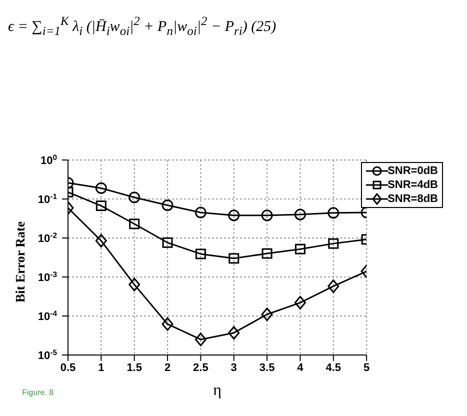 Image resolution: width=467 pixels, height=416 pixels. I want to click on x-axis-title: η, so click(217, 390).